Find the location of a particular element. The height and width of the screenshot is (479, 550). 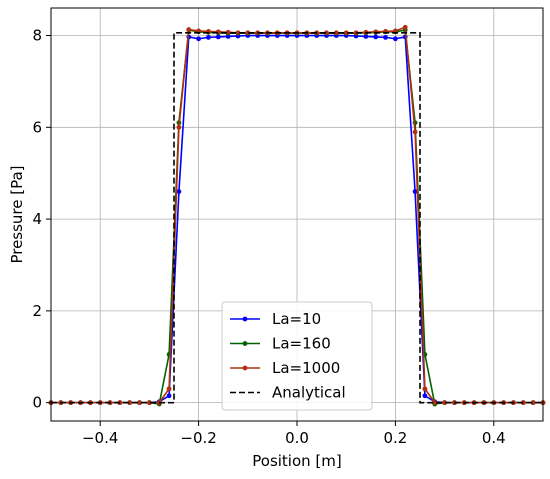

legend-label: Analytical is located at coordinates (309, 393).